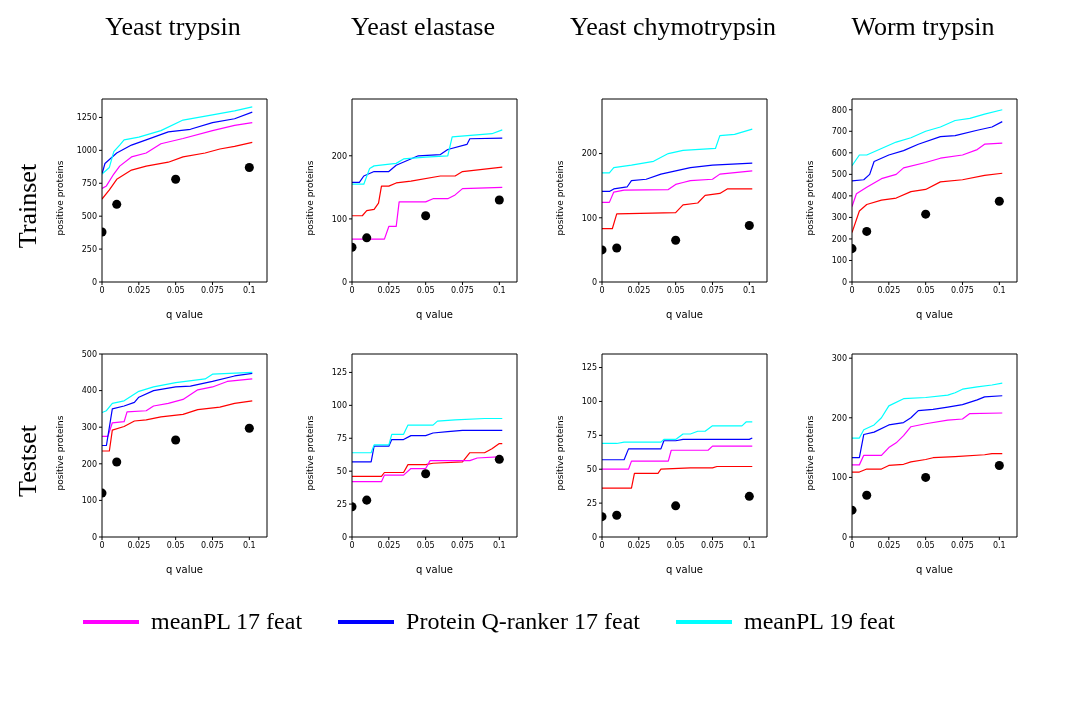 The width and height of the screenshot is (1068, 725). I want to click on y-tick-label: 800, so click(839, 110).